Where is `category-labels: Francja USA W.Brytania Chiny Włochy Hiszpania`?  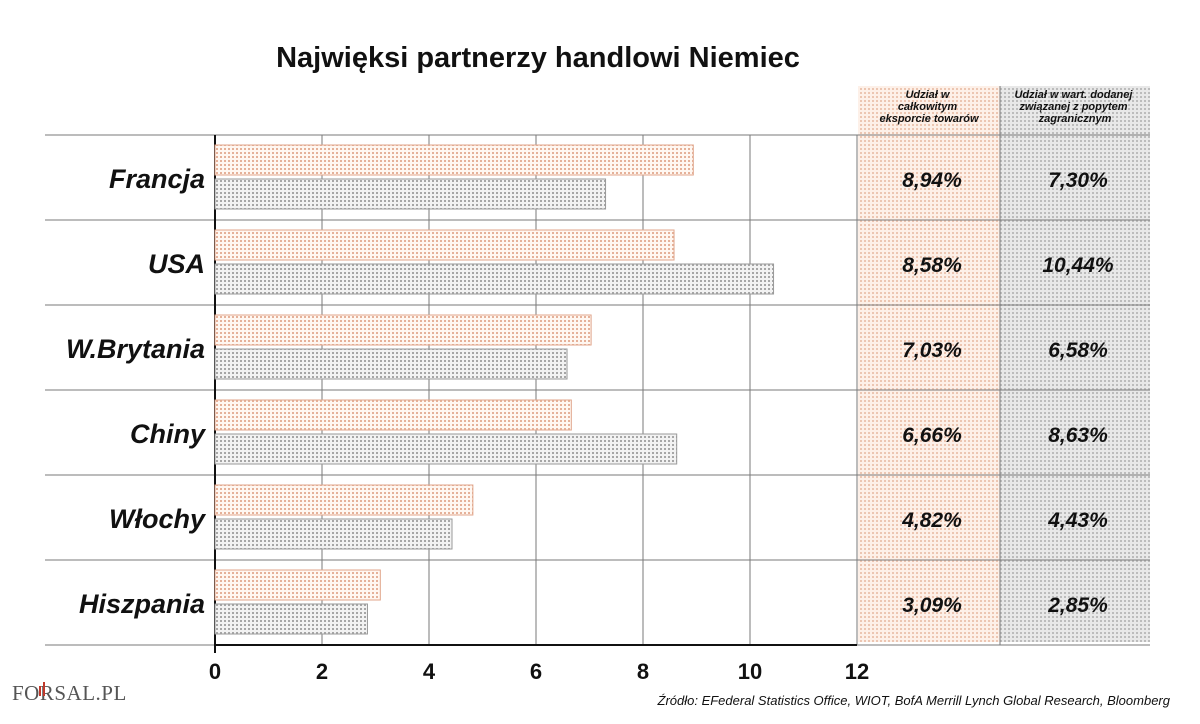 category-labels: Francja USA W.Brytania Chiny Włochy Hiszpania is located at coordinates (136, 391).